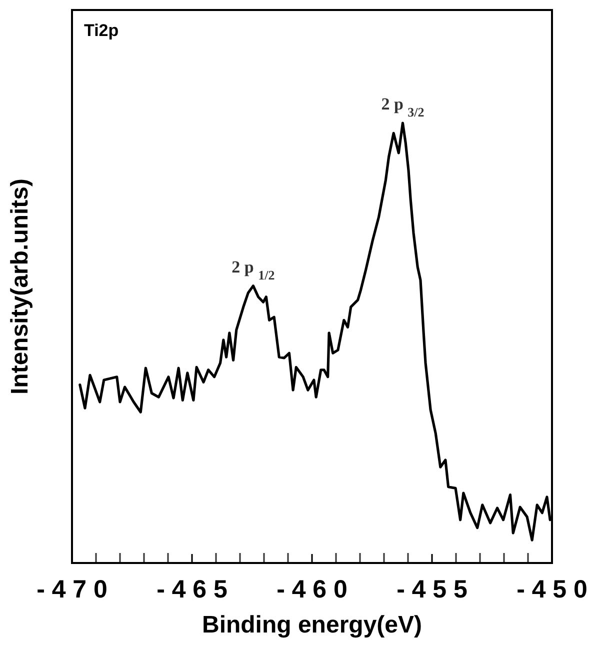 The image size is (592, 647). What do you see at coordinates (192, 590) in the screenshot?
I see `x-tick-label: - 4 6 5` at bounding box center [192, 590].